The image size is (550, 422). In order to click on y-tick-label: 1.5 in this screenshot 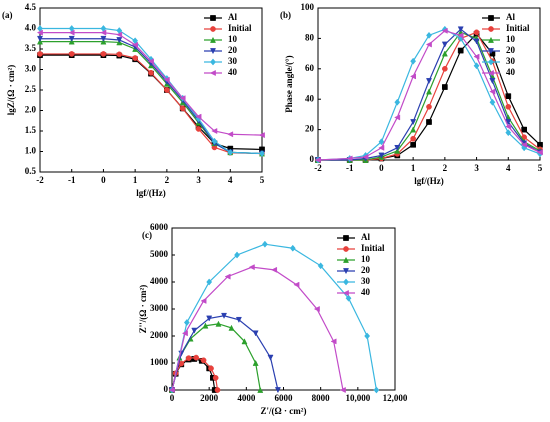, I will do `click(31, 130)`.